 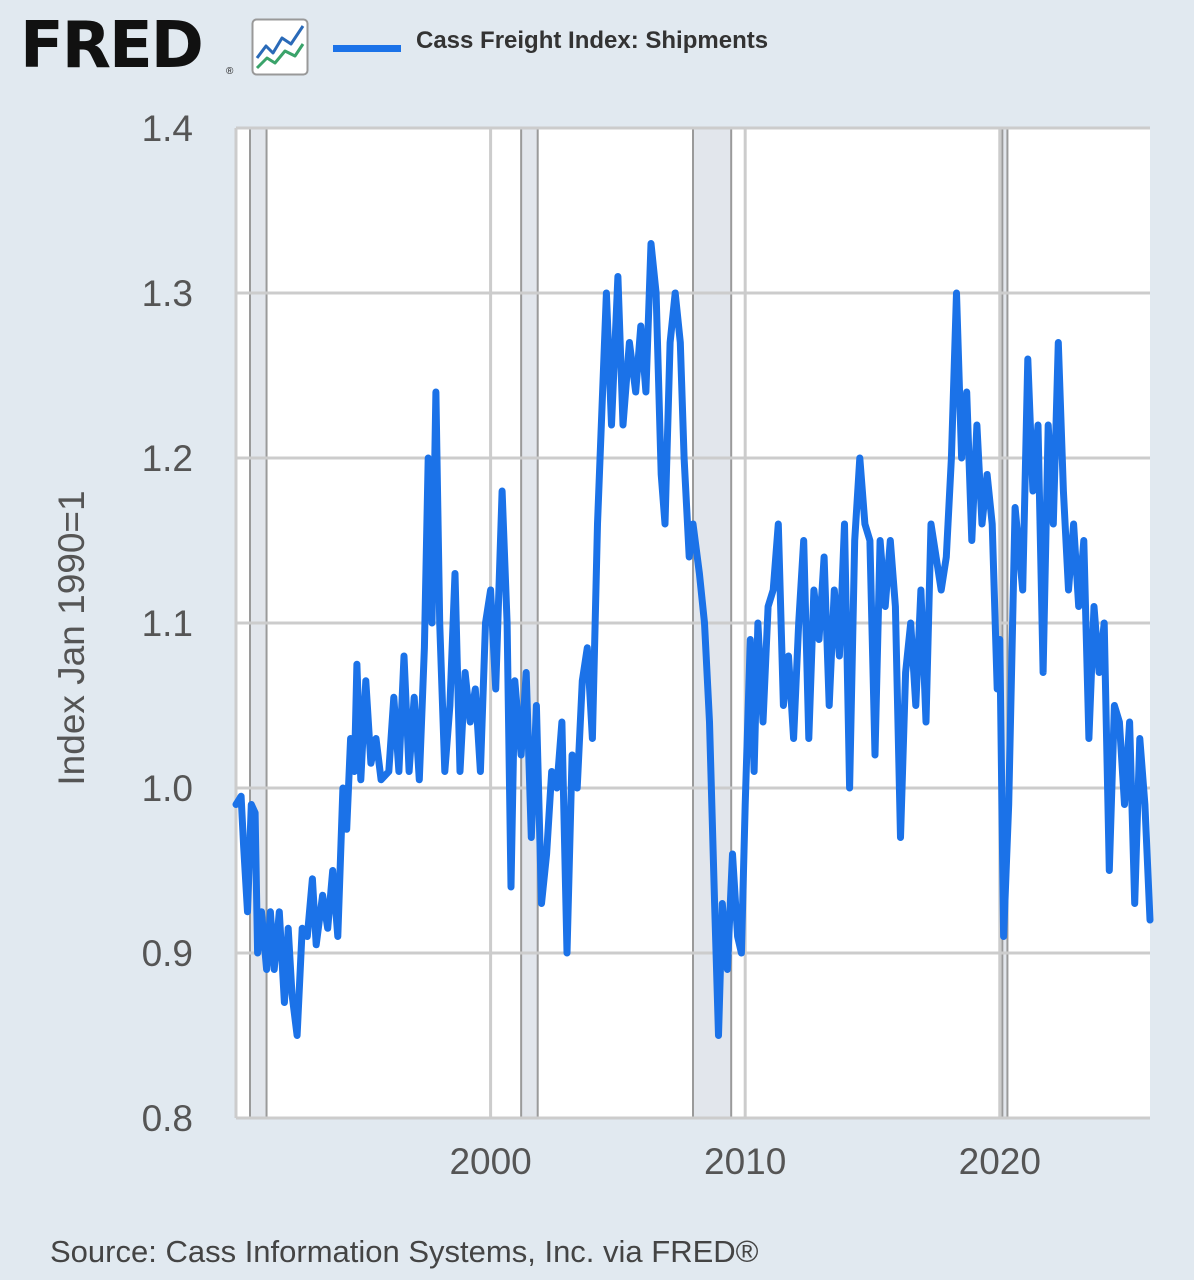 I want to click on y-tick-label: 0.9, so click(x=167, y=953).